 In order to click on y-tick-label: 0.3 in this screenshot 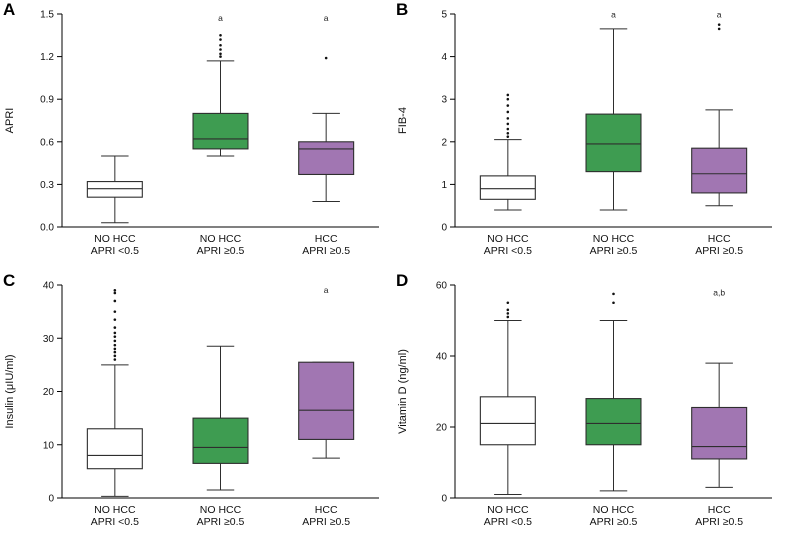, I will do `click(47, 185)`.